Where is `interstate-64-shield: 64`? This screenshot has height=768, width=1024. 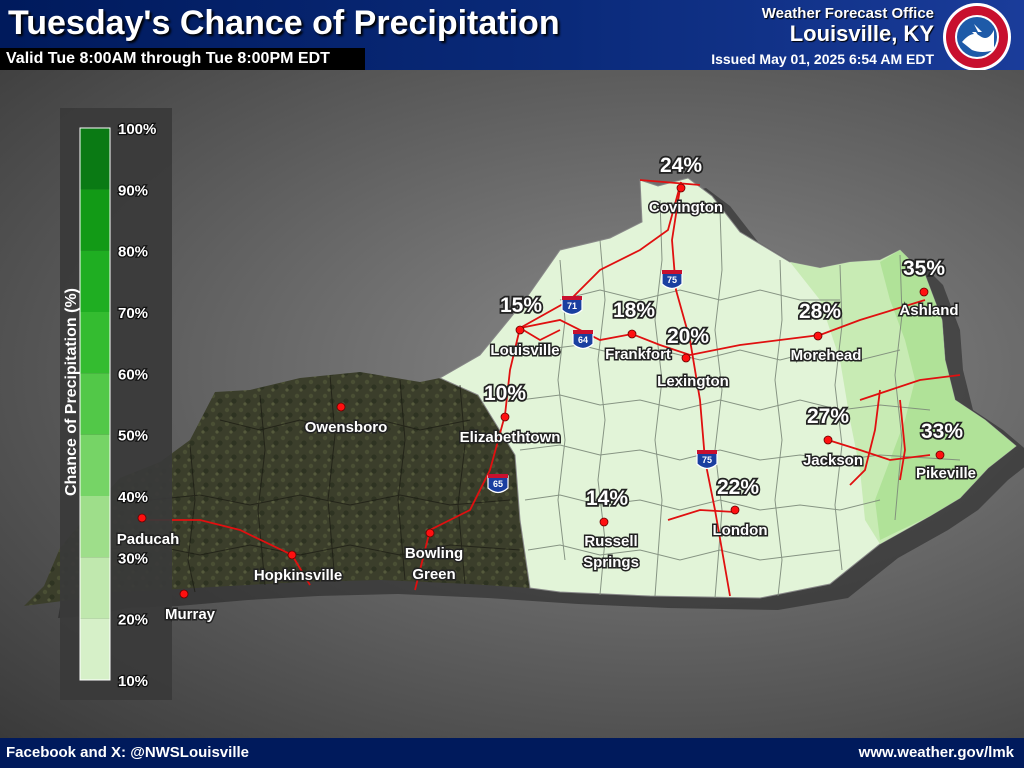
interstate-64-shield: 64 is located at coordinates (583, 340).